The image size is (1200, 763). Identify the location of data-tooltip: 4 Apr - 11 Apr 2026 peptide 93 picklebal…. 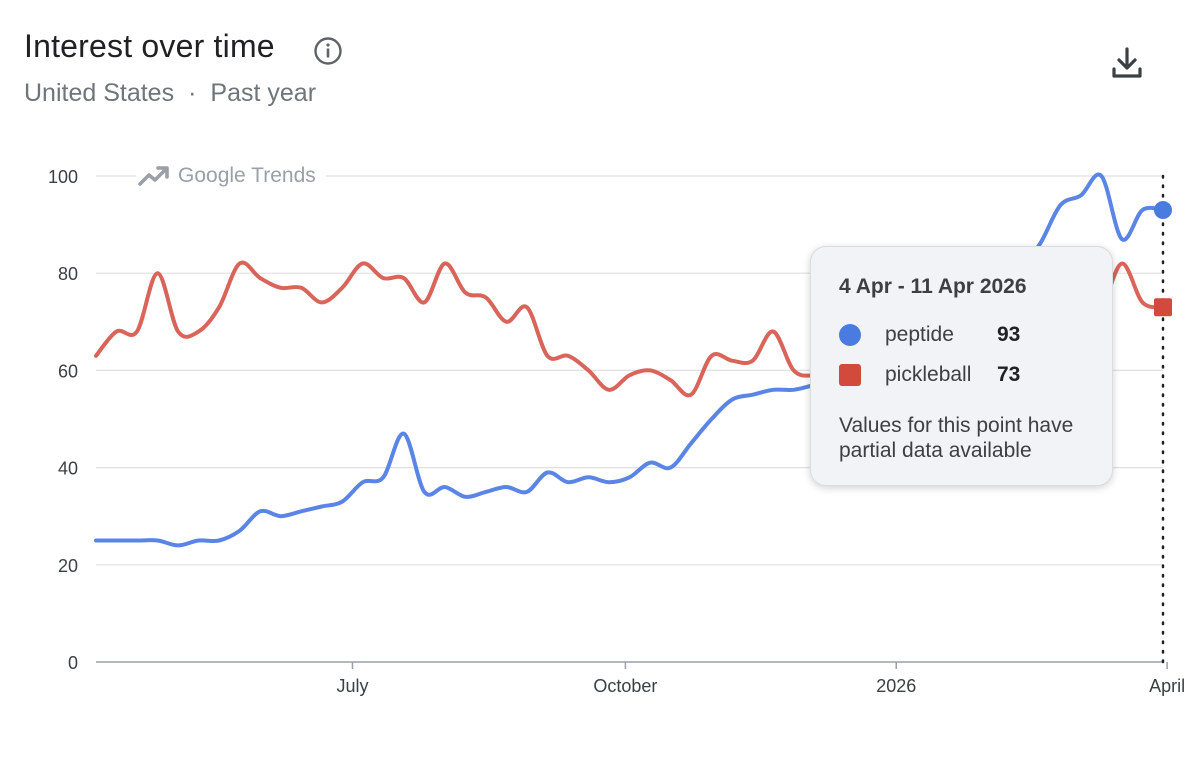
(961, 366).